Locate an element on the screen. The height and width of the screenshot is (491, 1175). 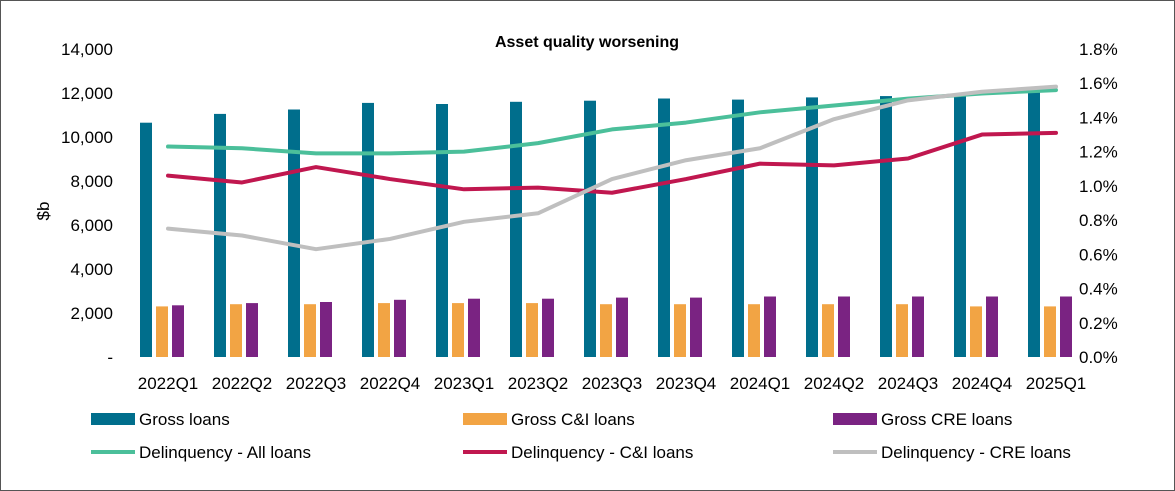
legend-label: Gross C&I loans is located at coordinates (573, 419).